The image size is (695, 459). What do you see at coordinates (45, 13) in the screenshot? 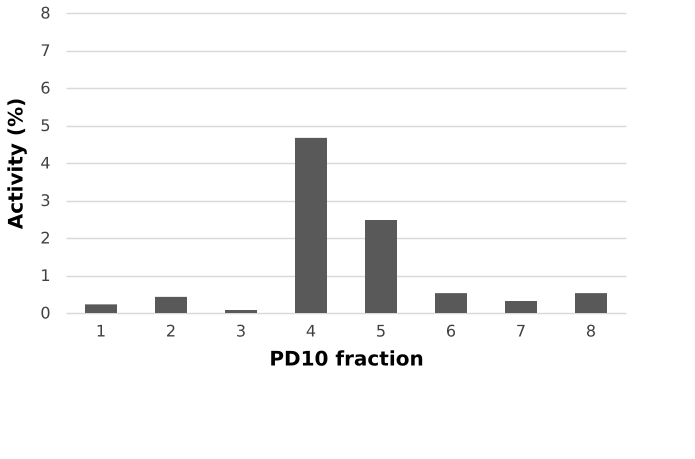
I see `y-tick-label: 8` at bounding box center [45, 13].